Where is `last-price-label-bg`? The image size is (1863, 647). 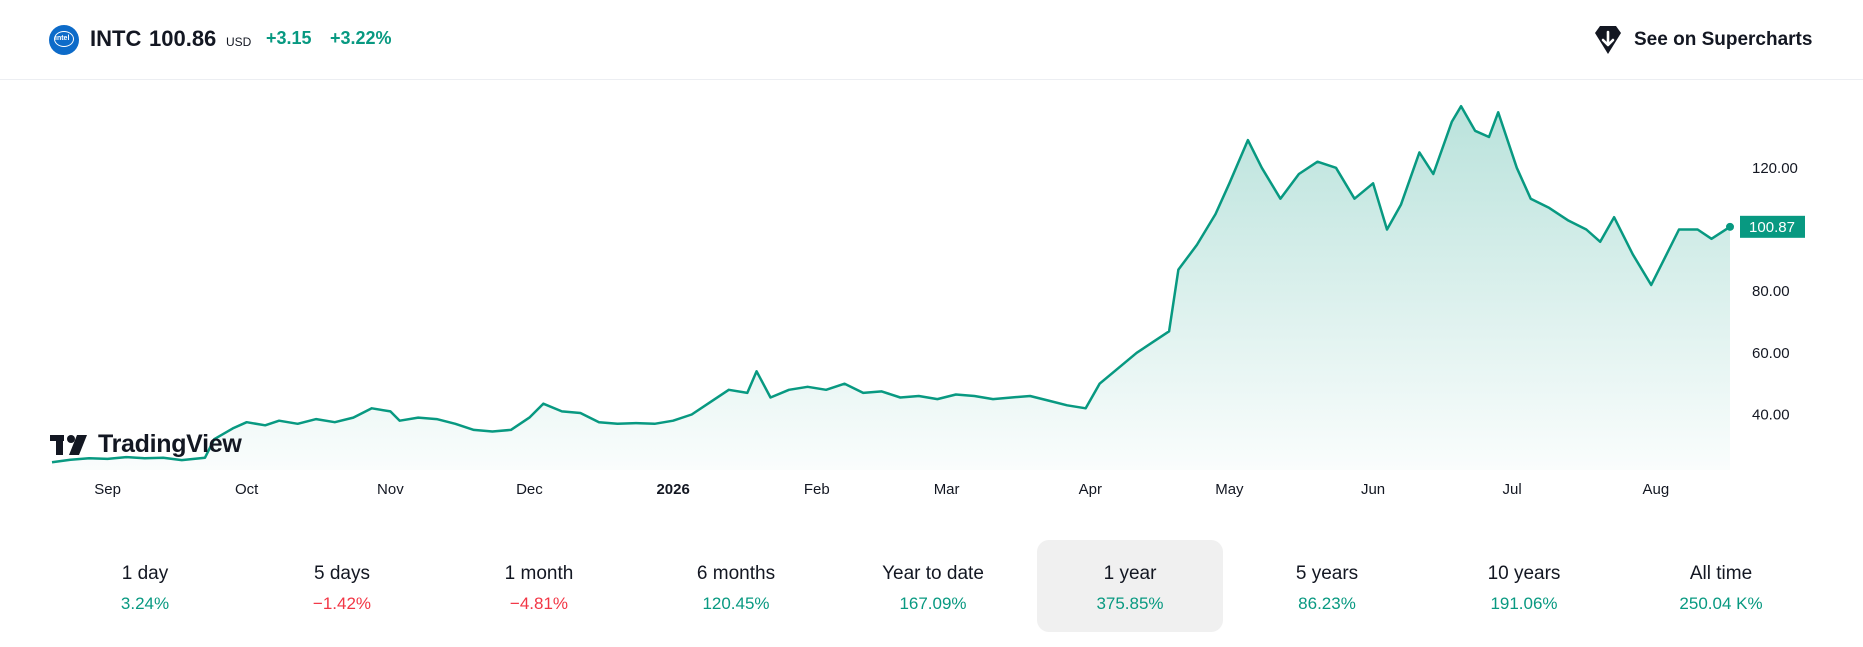
last-price-label-bg is located at coordinates (1772, 226).